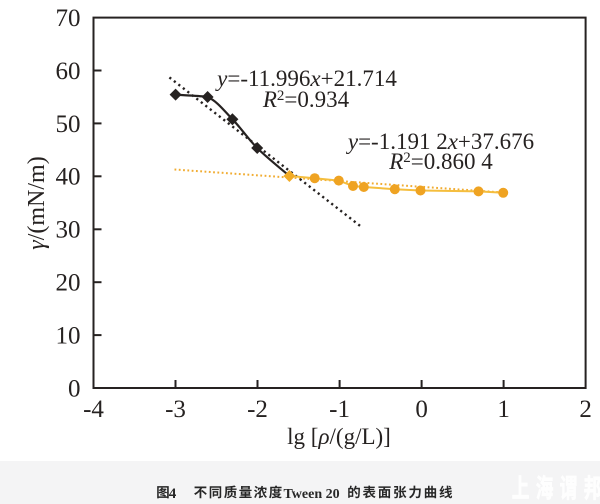 The image size is (600, 504). What do you see at coordinates (440, 141) in the screenshot?
I see `svg-text: y=-1.191 2x+37.676` at bounding box center [440, 141].